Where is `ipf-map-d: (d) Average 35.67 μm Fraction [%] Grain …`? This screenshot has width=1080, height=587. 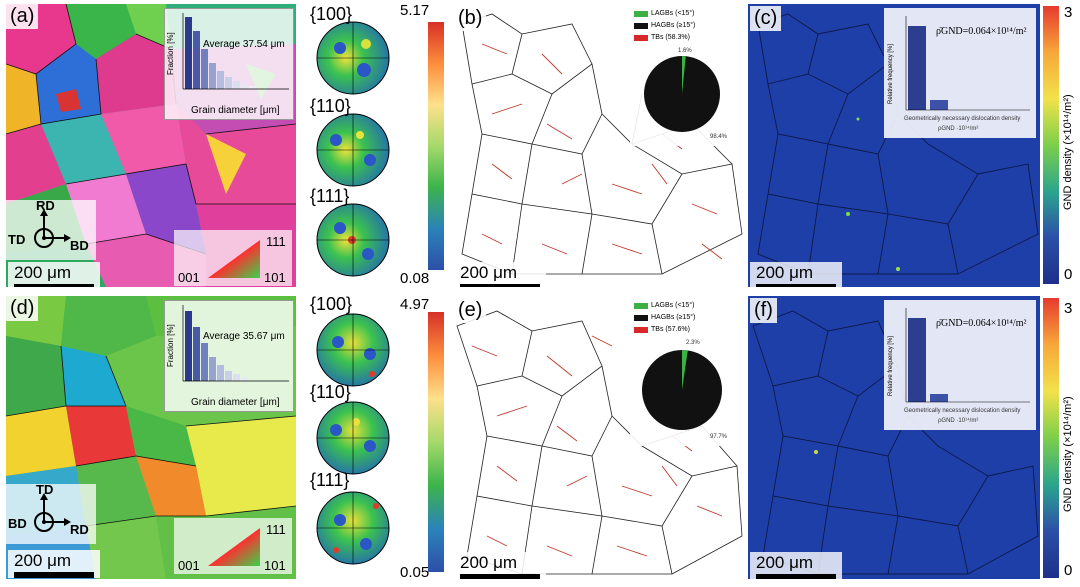
ipf-map-d: (d) Average 35.67 μm Fraction [%] Grain … is located at coordinates (151, 437).